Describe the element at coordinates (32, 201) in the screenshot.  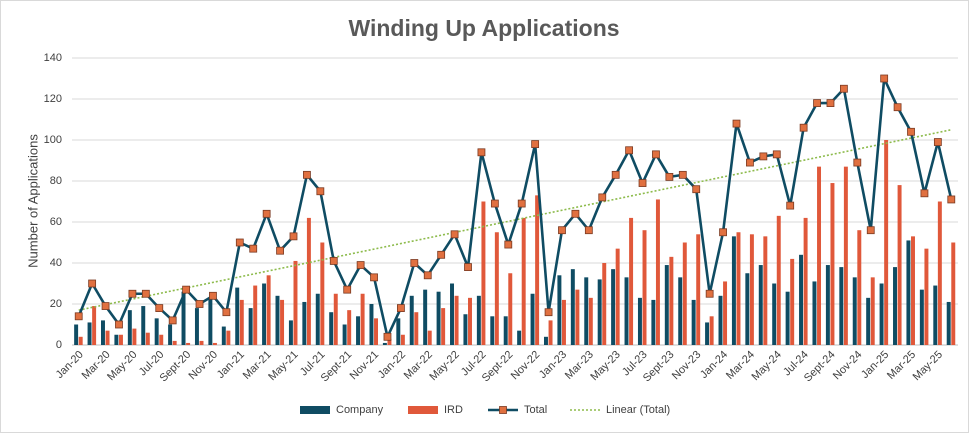
I see `y-axis-label: Number of Applications` at that location.